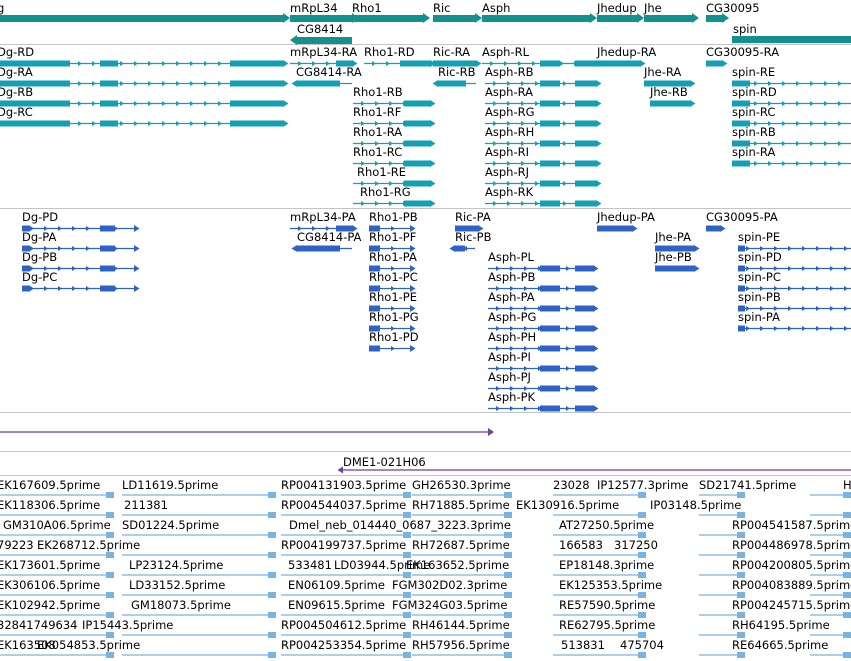 This screenshot has height=661, width=851. I want to click on transcript-label: spin-RC, so click(754, 112).